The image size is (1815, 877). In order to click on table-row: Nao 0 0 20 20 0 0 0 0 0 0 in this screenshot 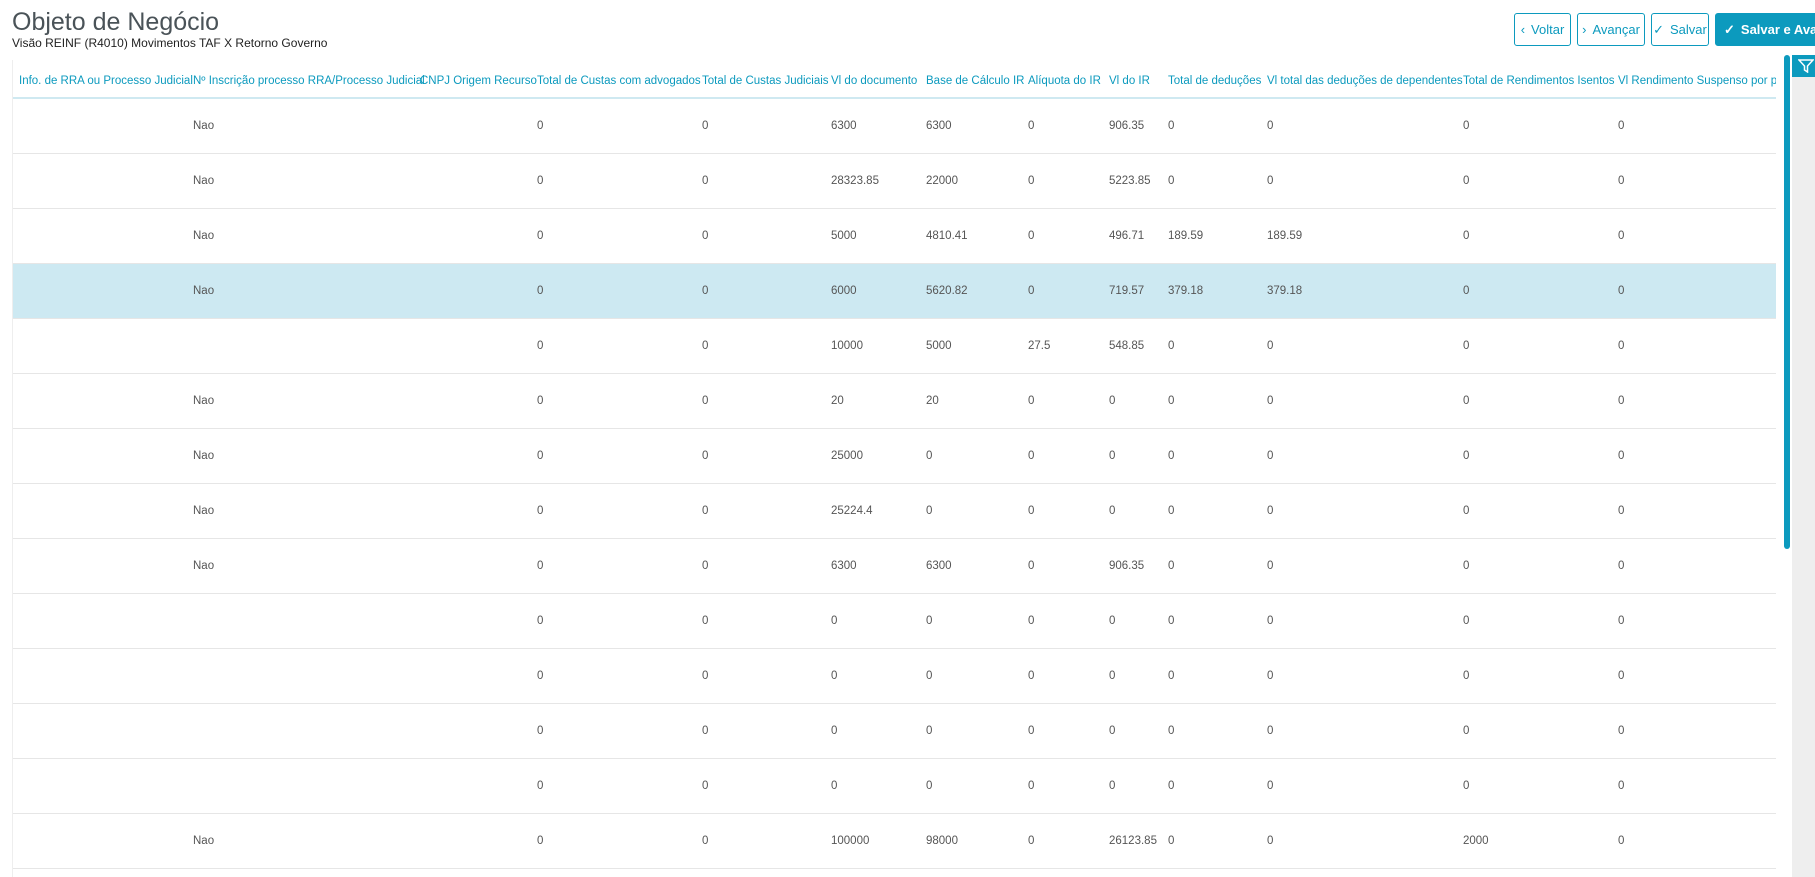, I will do `click(894, 401)`.